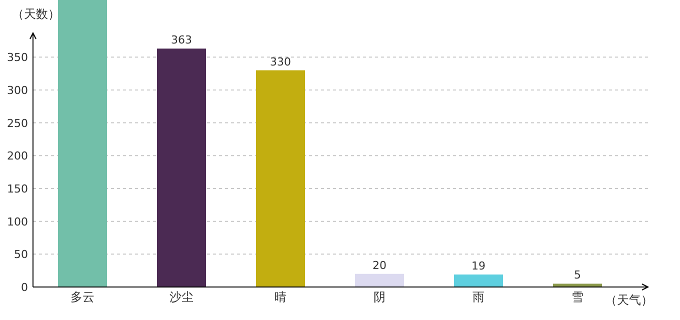  Describe the element at coordinates (629, 300) in the screenshot. I see `x-axis-title: （天气）` at that location.